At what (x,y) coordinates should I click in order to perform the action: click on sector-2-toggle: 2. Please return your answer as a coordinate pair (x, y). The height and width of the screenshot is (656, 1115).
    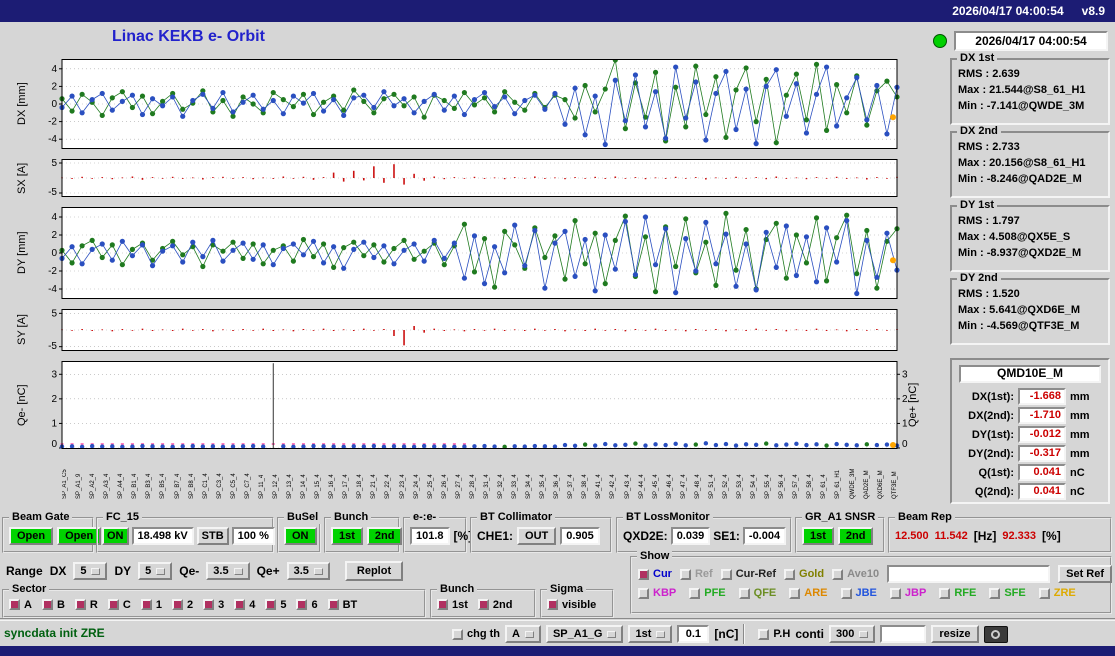
    Looking at the image, I should click on (182, 605).